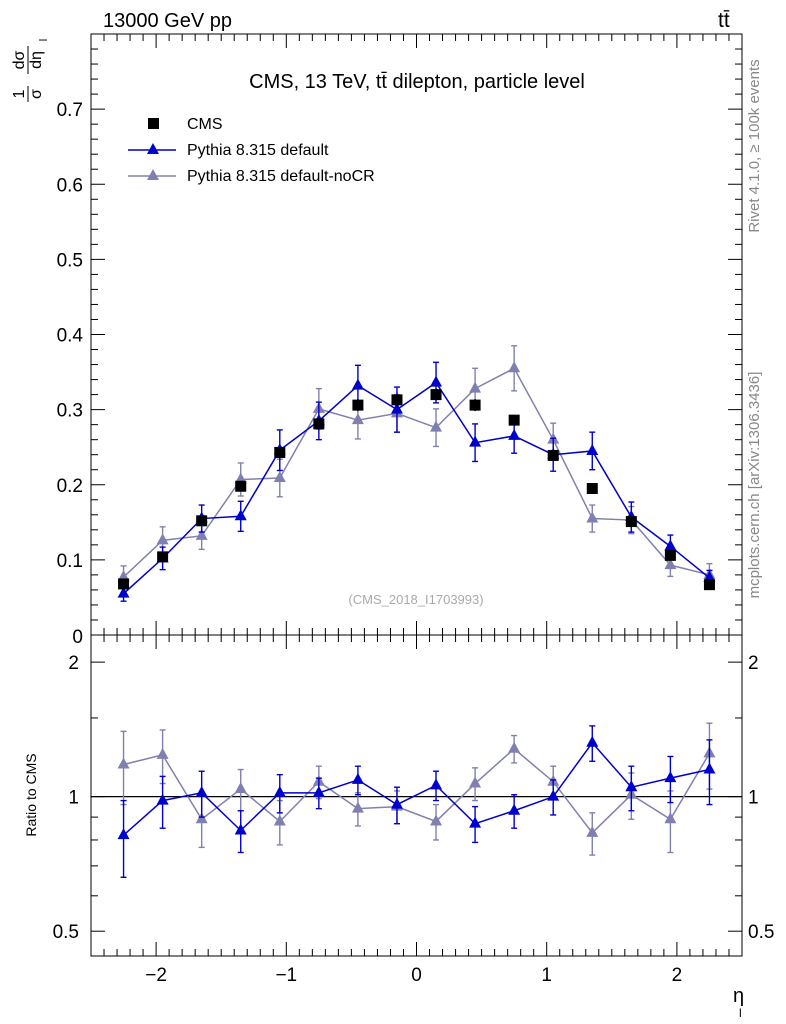 This screenshot has height=1024, width=786. What do you see at coordinates (281, 176) in the screenshot?
I see `legend-label-nocr: Pythia 8.315 default-noCR` at bounding box center [281, 176].